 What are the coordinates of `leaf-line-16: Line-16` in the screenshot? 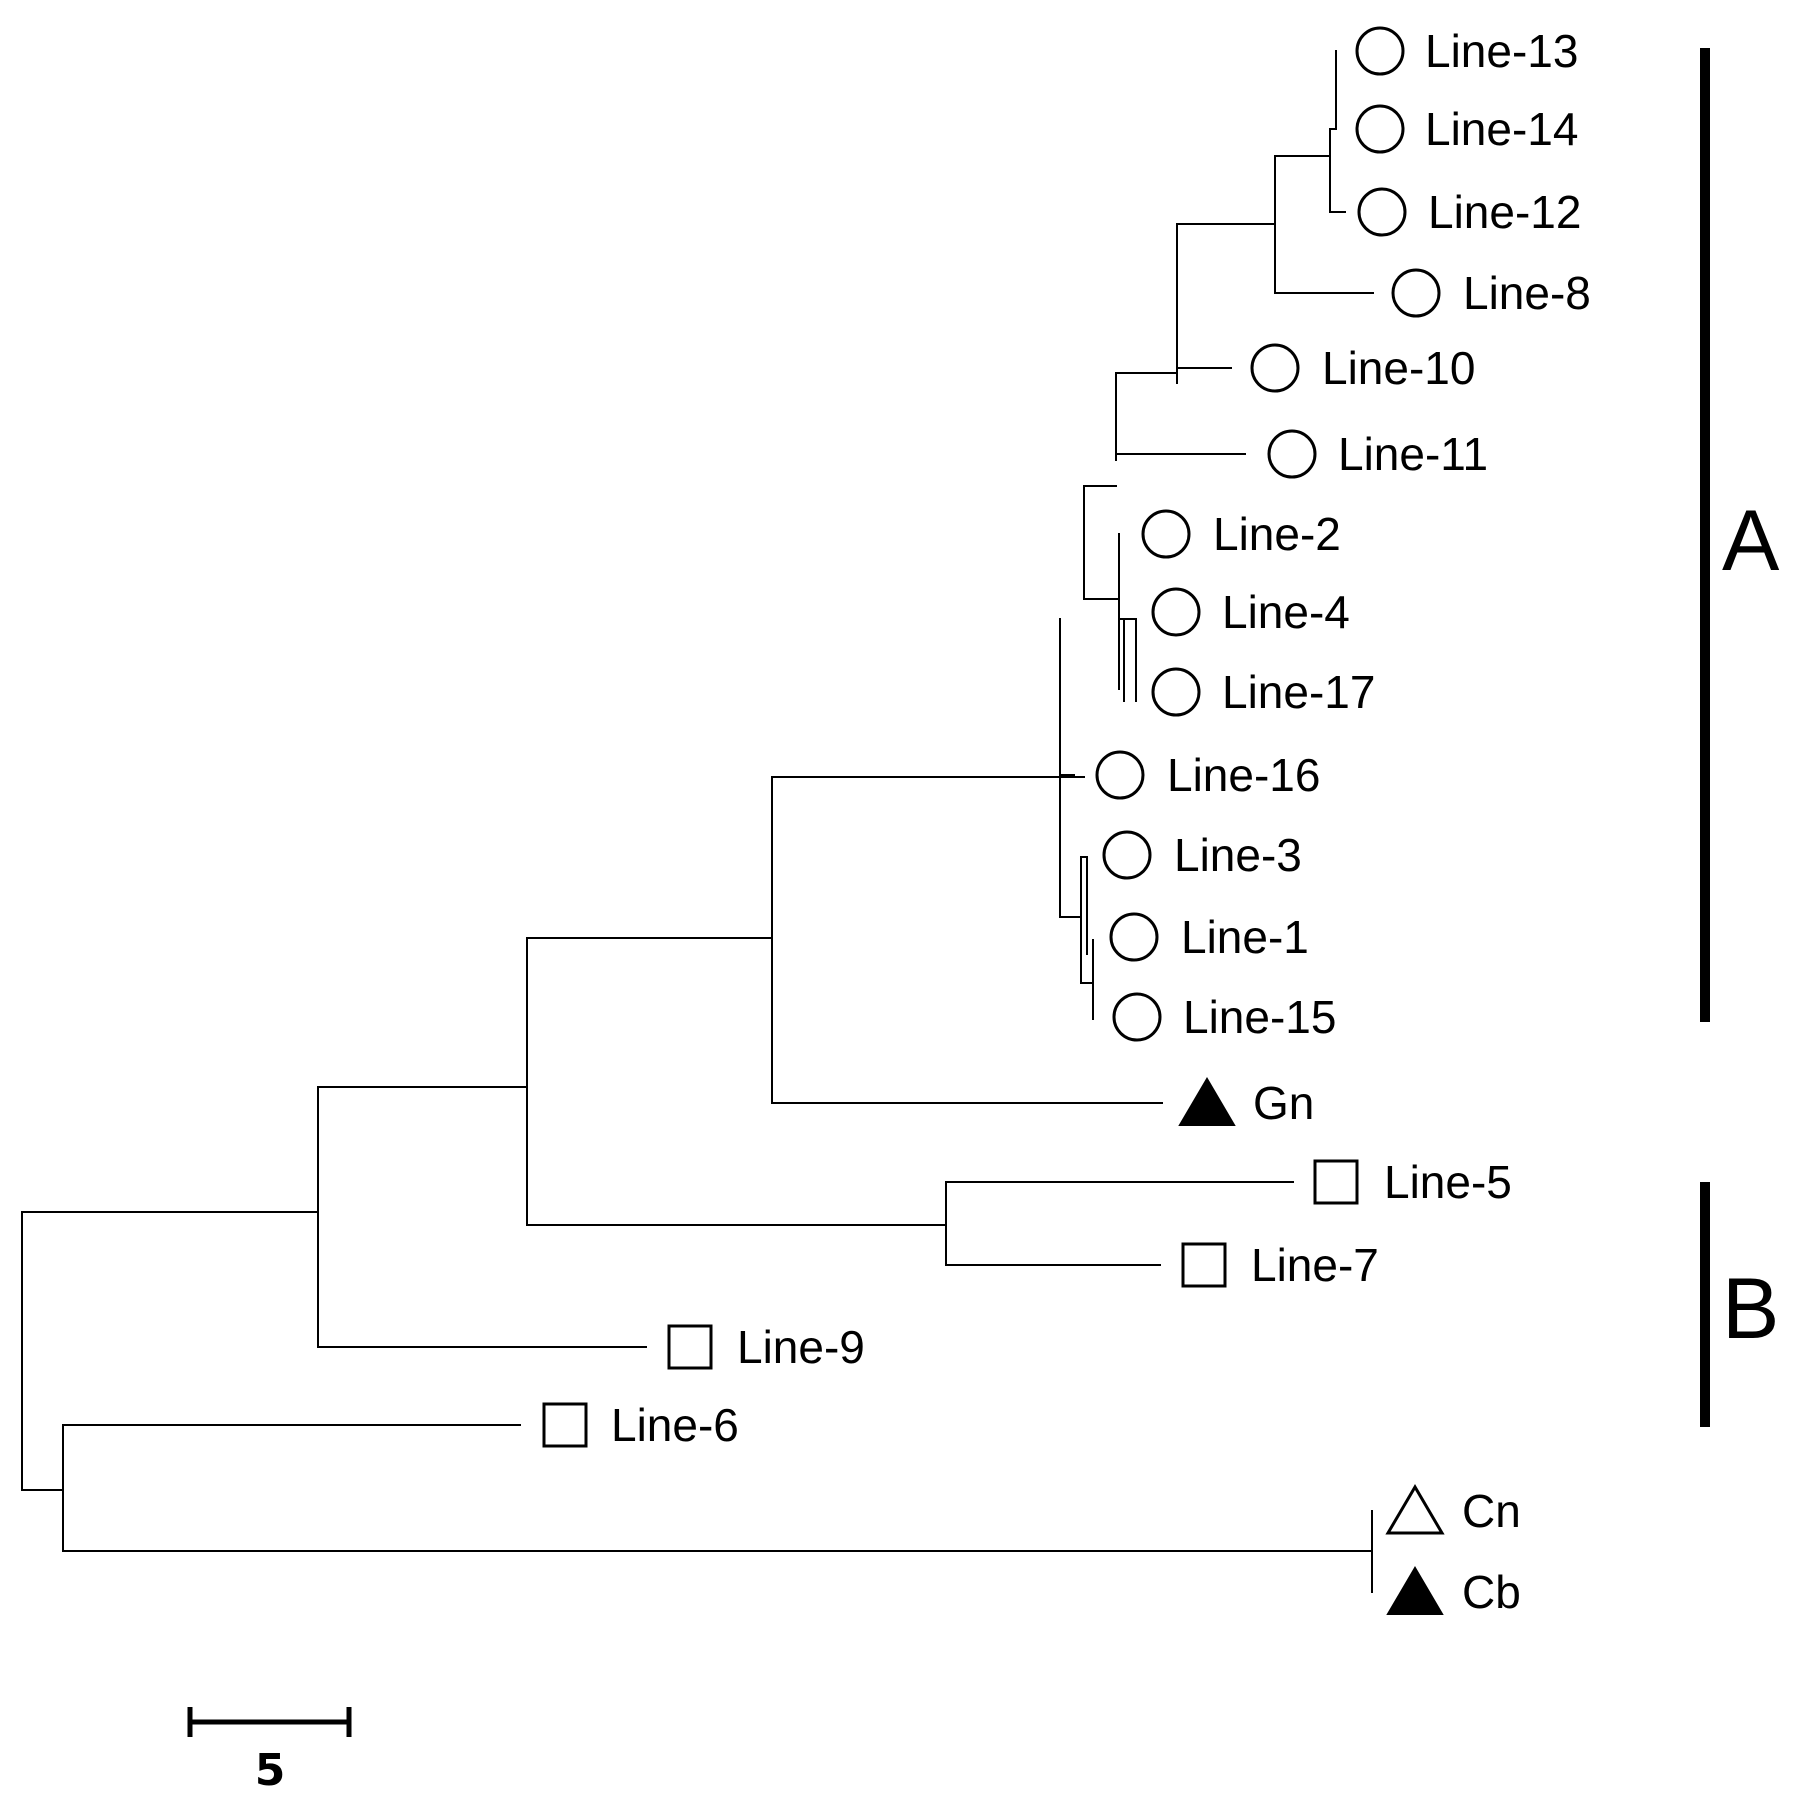 It's located at (1207, 775).